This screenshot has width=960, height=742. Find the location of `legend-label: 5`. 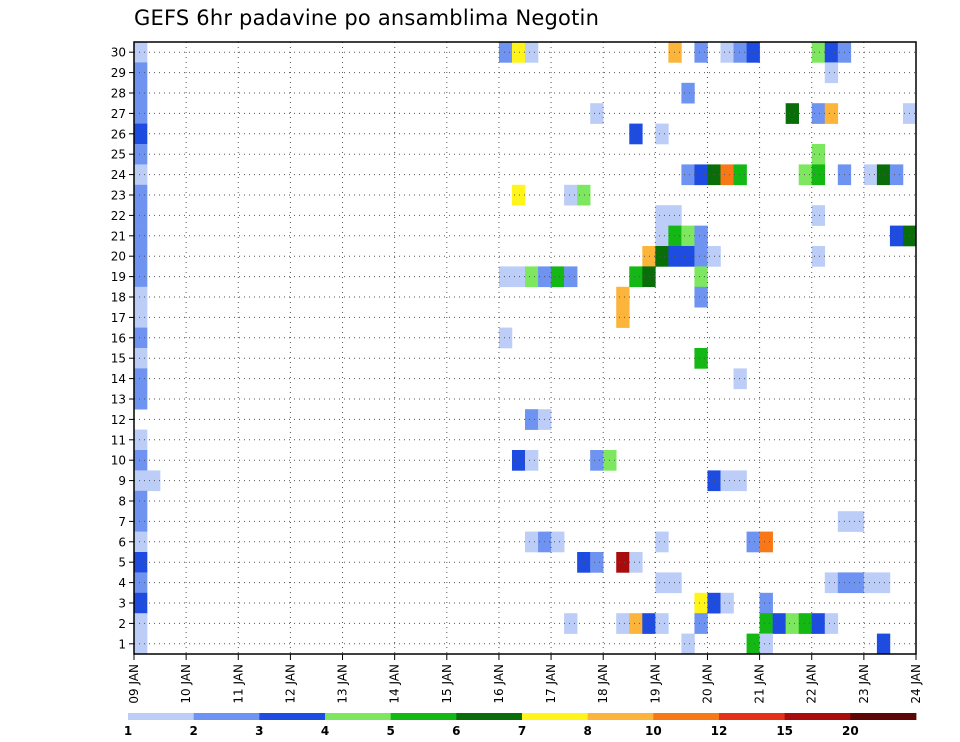

legend-label: 5 is located at coordinates (390, 731).